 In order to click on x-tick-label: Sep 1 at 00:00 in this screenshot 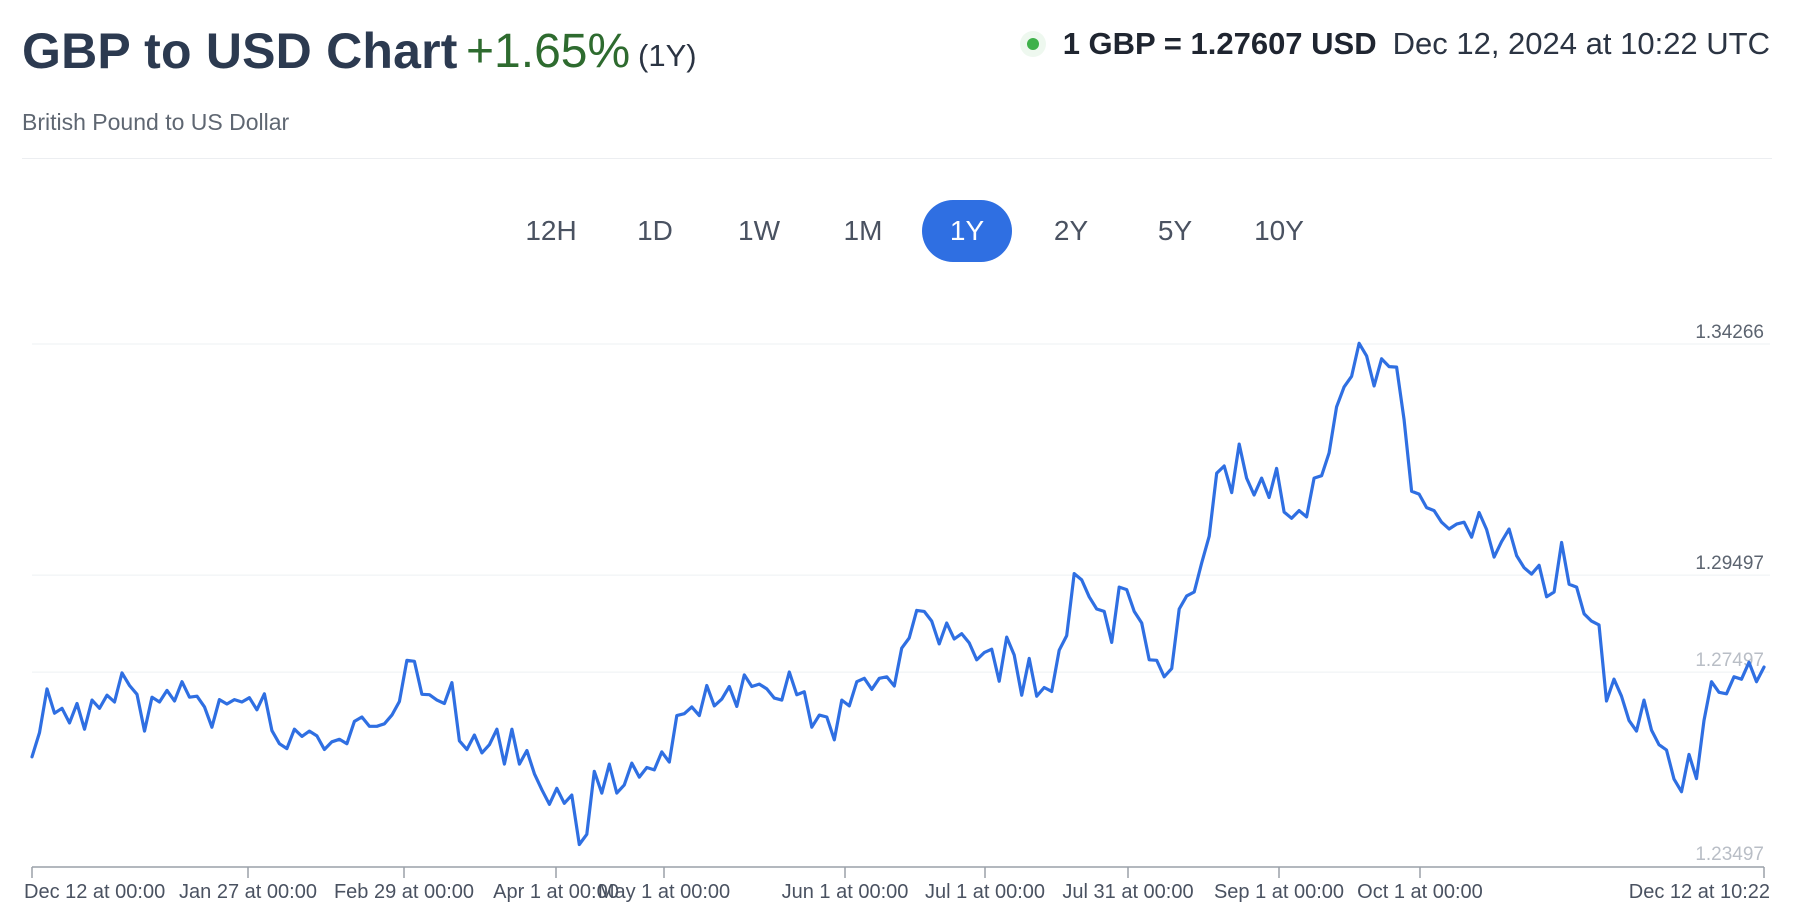, I will do `click(1279, 892)`.